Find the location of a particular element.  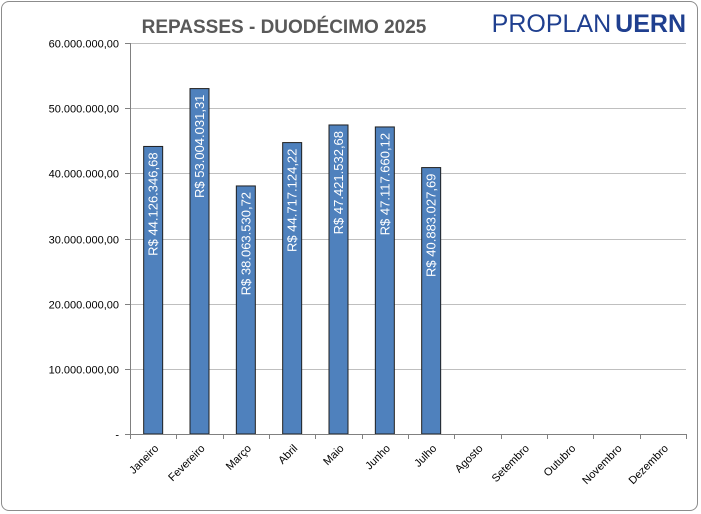

y-tick-label: 30.000.000,00 is located at coordinates (84, 241).